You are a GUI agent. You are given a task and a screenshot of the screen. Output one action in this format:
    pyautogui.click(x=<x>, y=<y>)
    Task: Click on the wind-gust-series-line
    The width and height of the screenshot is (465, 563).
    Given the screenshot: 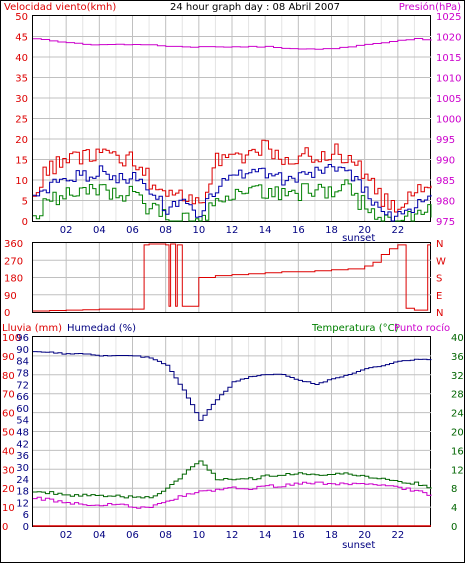 What is the action you would take?
    pyautogui.click(x=232, y=176)
    